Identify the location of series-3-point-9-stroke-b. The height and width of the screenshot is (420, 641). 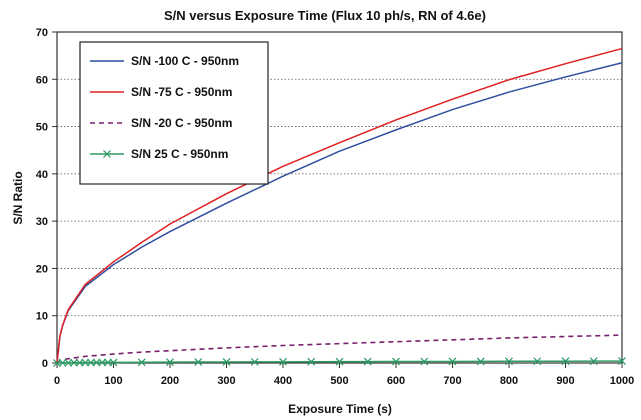
(107, 362).